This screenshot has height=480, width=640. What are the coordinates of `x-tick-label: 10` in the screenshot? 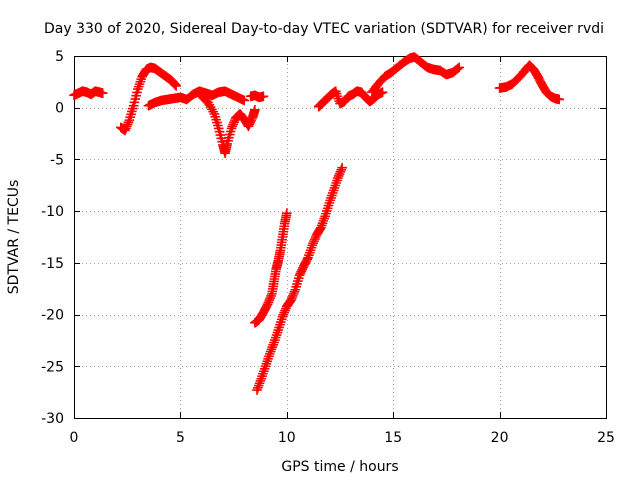 It's located at (287, 438).